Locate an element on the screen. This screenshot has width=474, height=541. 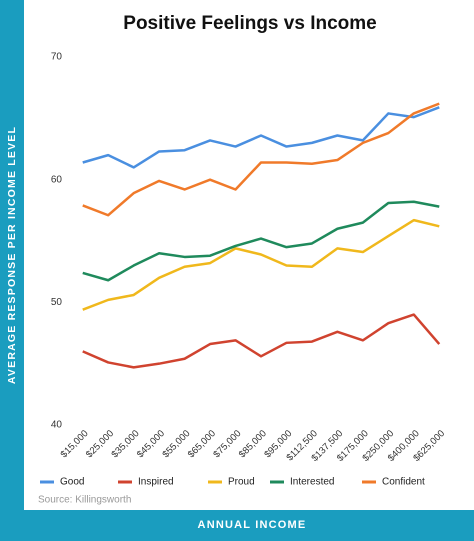
source-note: Source: Killingsworth is located at coordinates (84, 500).